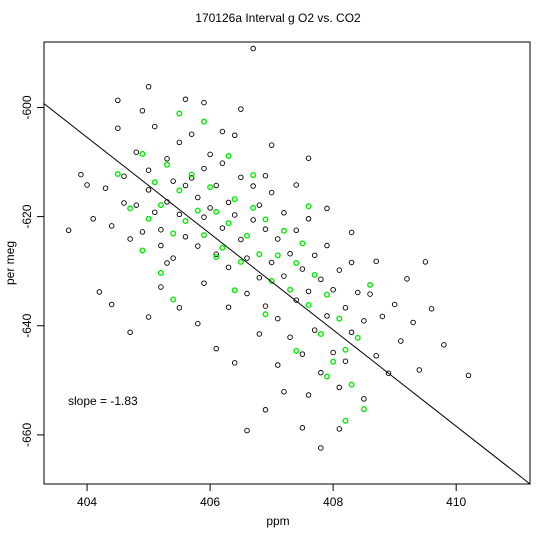 This screenshot has height=550, width=550. I want to click on y-tick-label: -620, so click(27, 216).